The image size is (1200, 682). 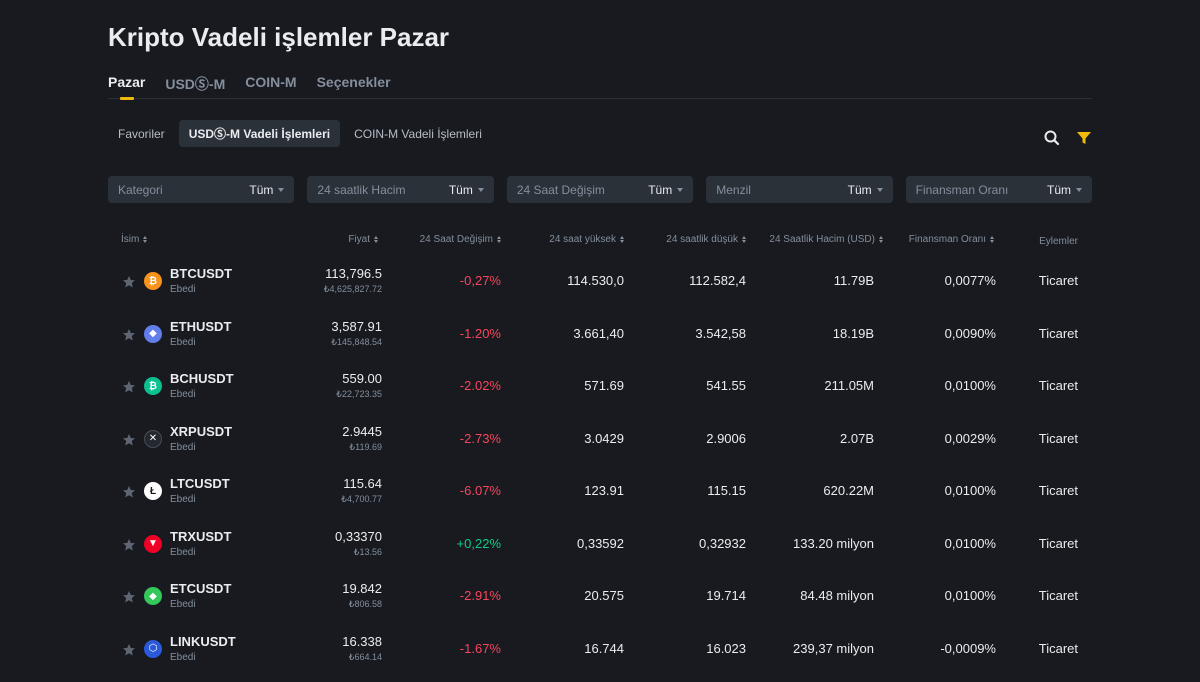 What do you see at coordinates (726, 385) in the screenshot?
I see `low-24h: 541.55` at bounding box center [726, 385].